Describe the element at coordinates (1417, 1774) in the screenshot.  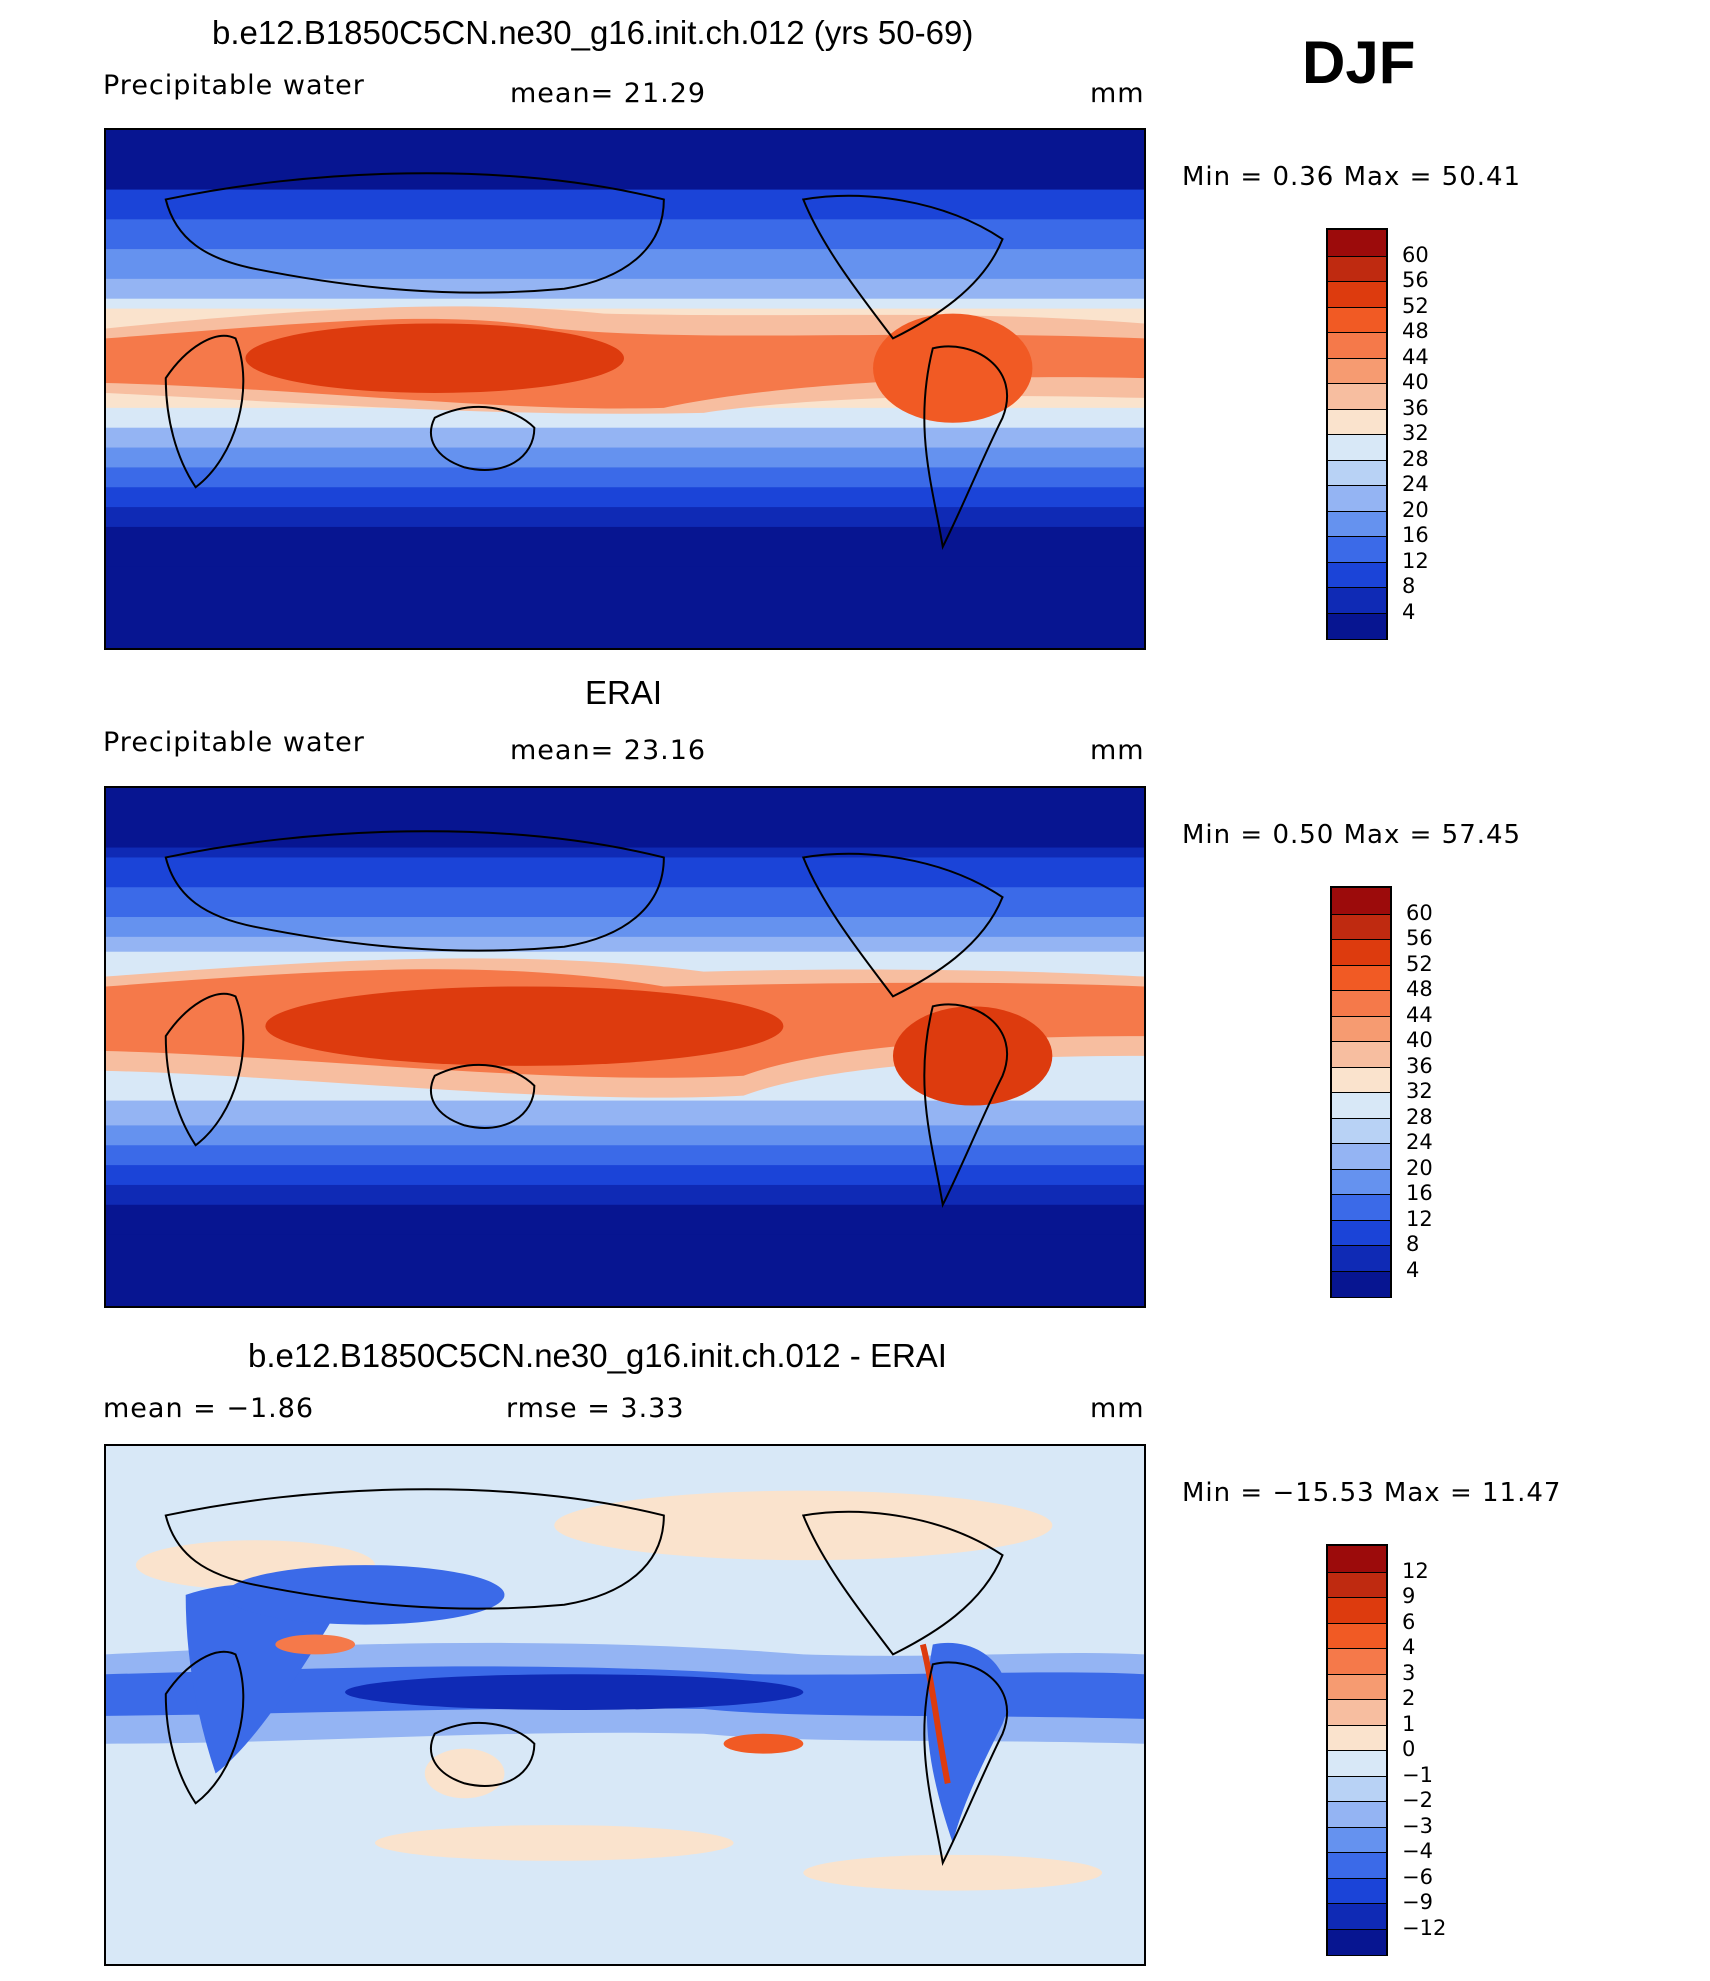
I see `colorbar-label: −1` at that location.